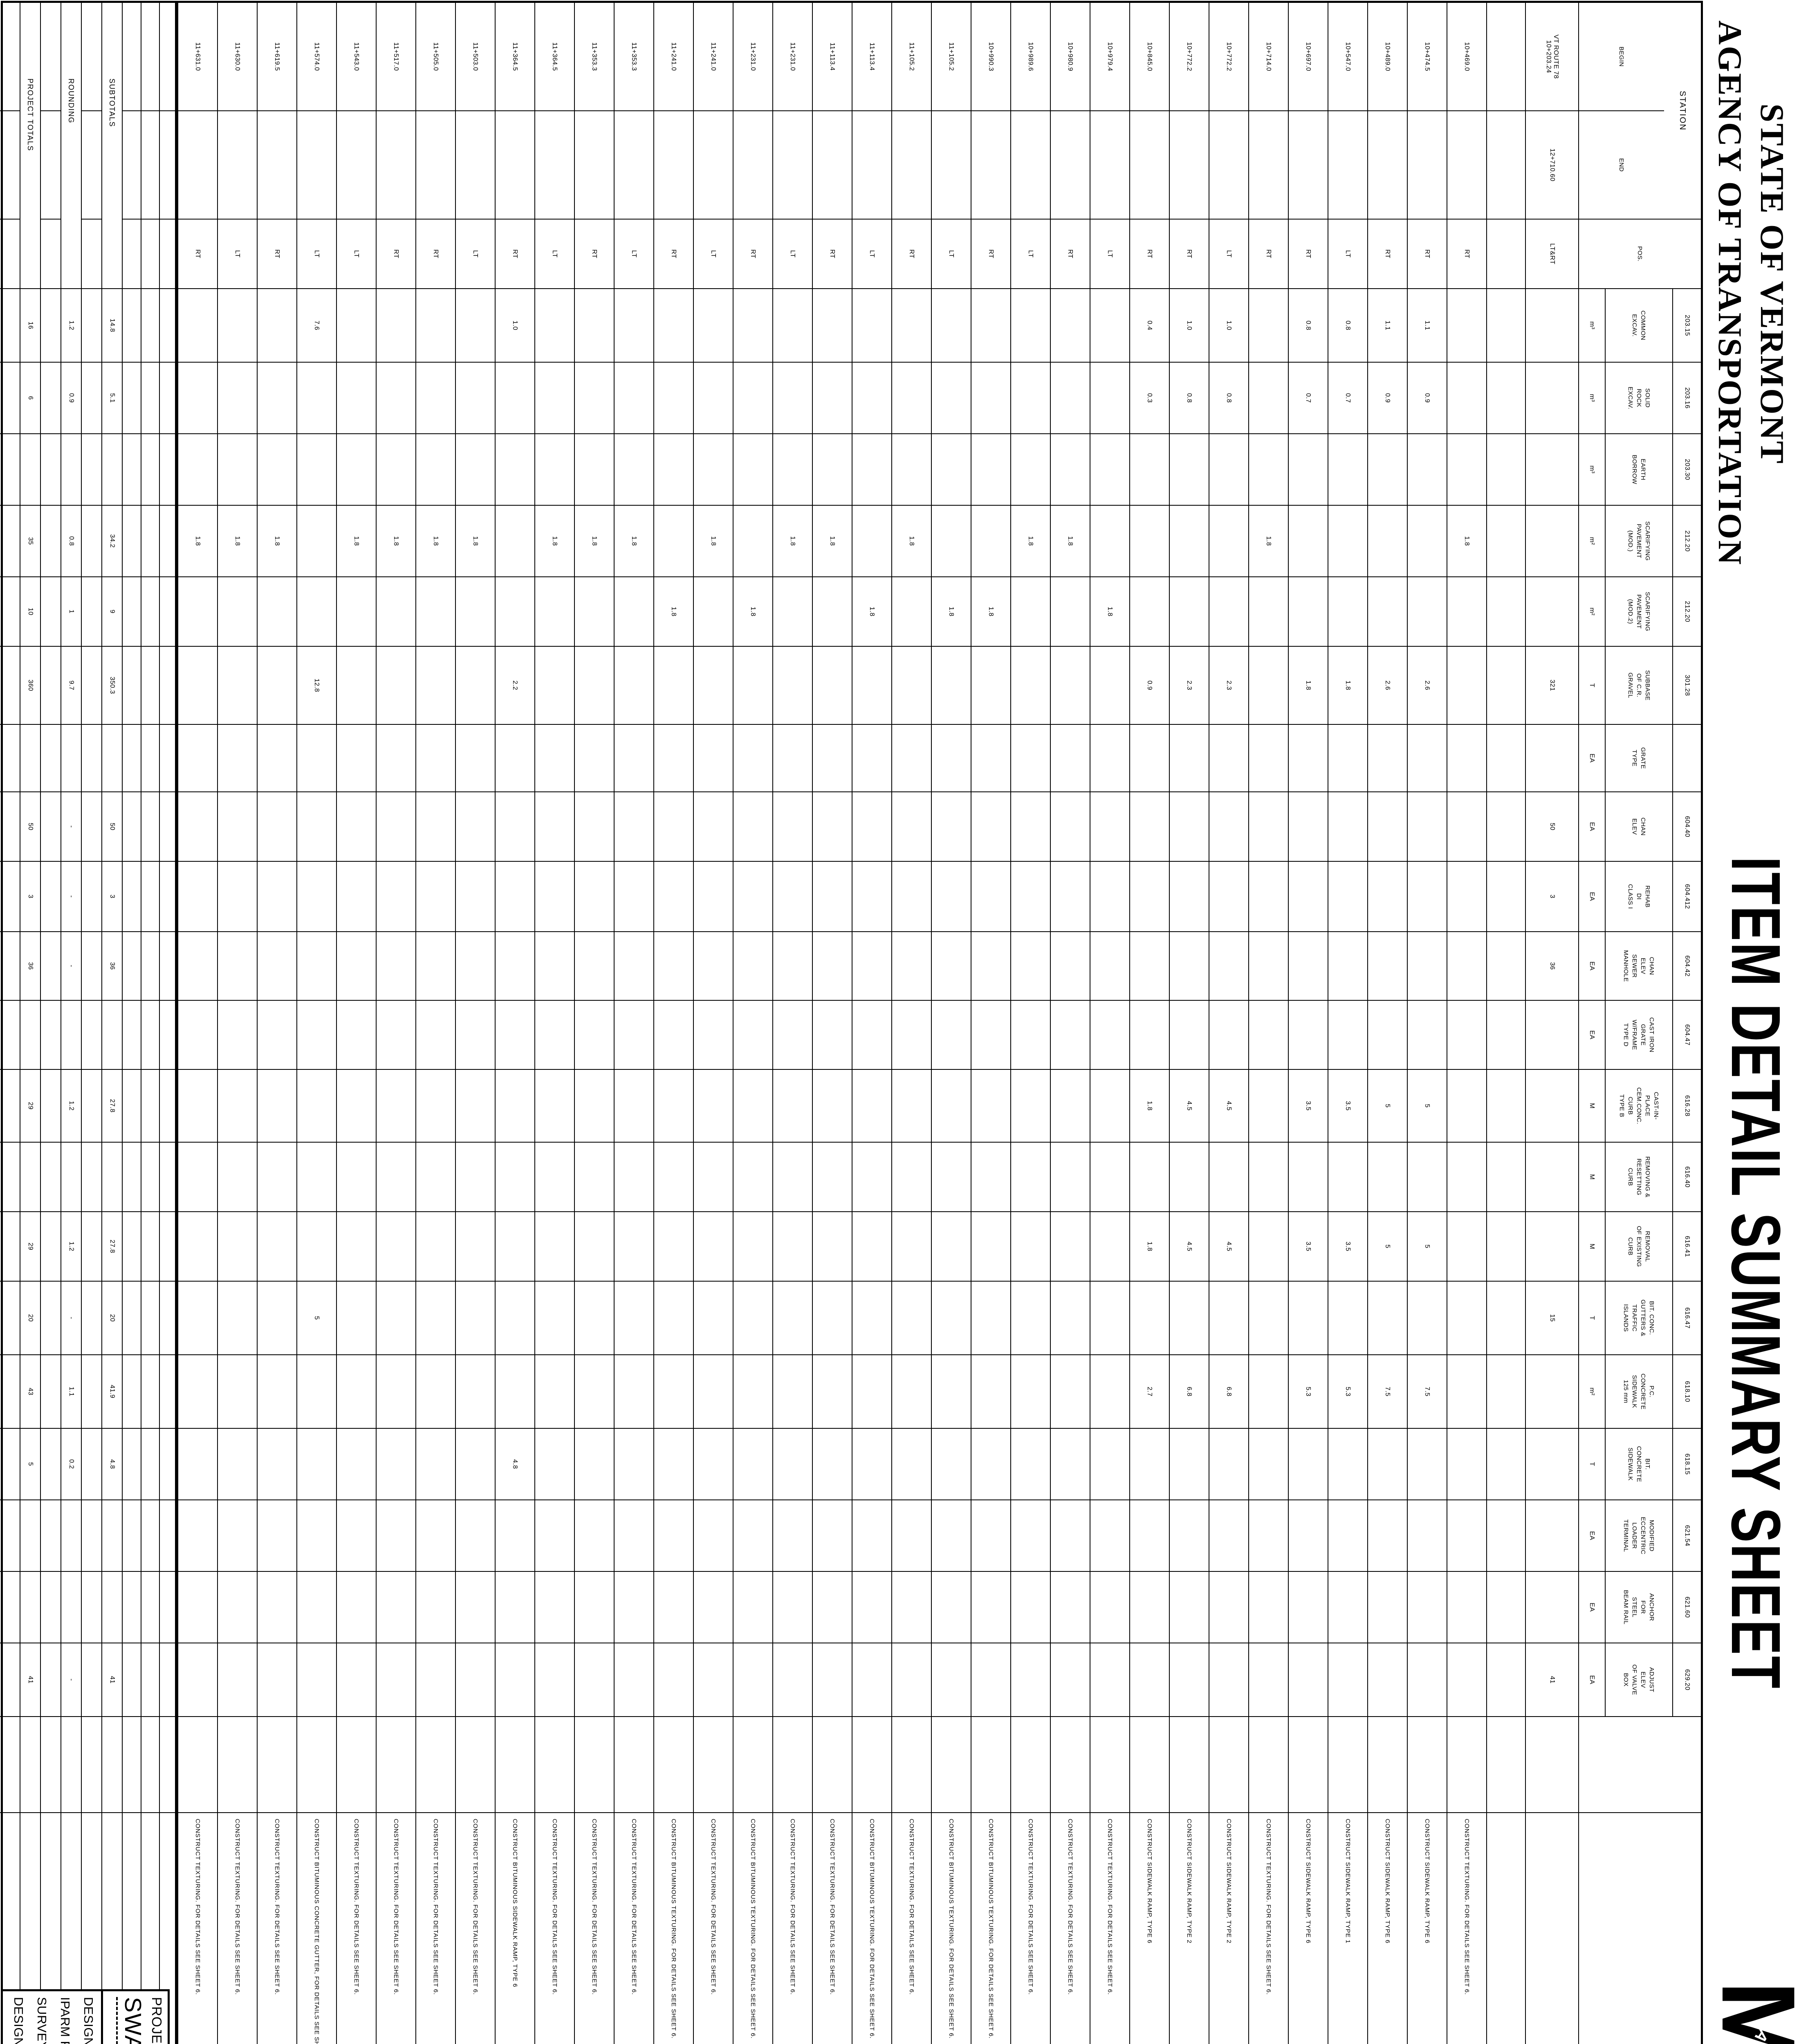  What do you see at coordinates (30, 541) in the screenshot?
I see `tottotals-qty-cell: 35` at bounding box center [30, 541].